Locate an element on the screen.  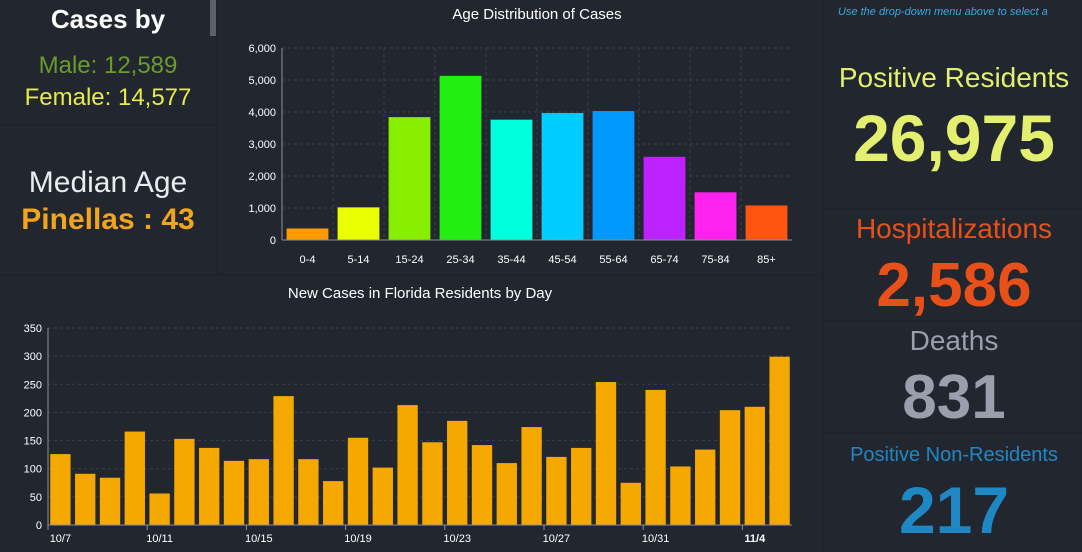
y-tick-label: 200 is located at coordinates (33, 413).